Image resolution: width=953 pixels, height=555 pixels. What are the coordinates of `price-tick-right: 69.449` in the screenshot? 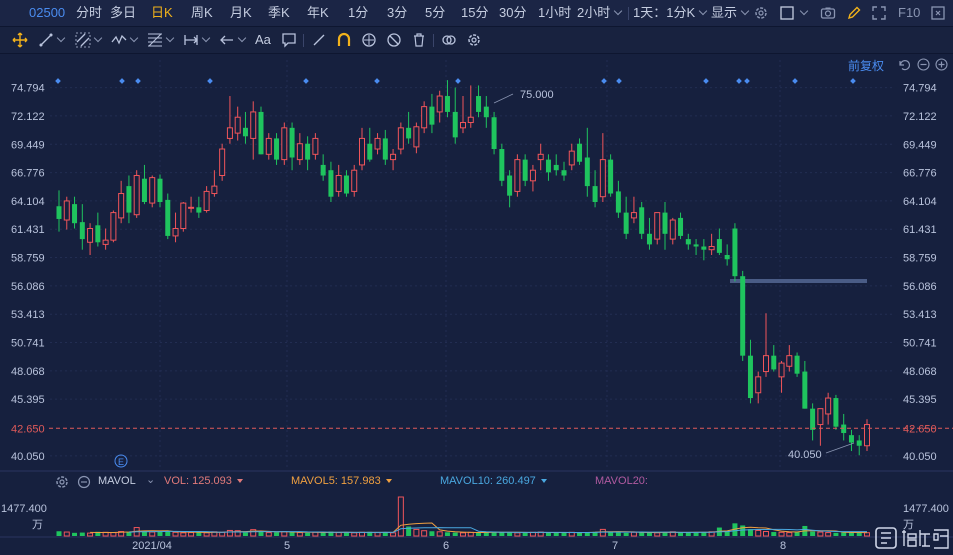 It's located at (920, 145).